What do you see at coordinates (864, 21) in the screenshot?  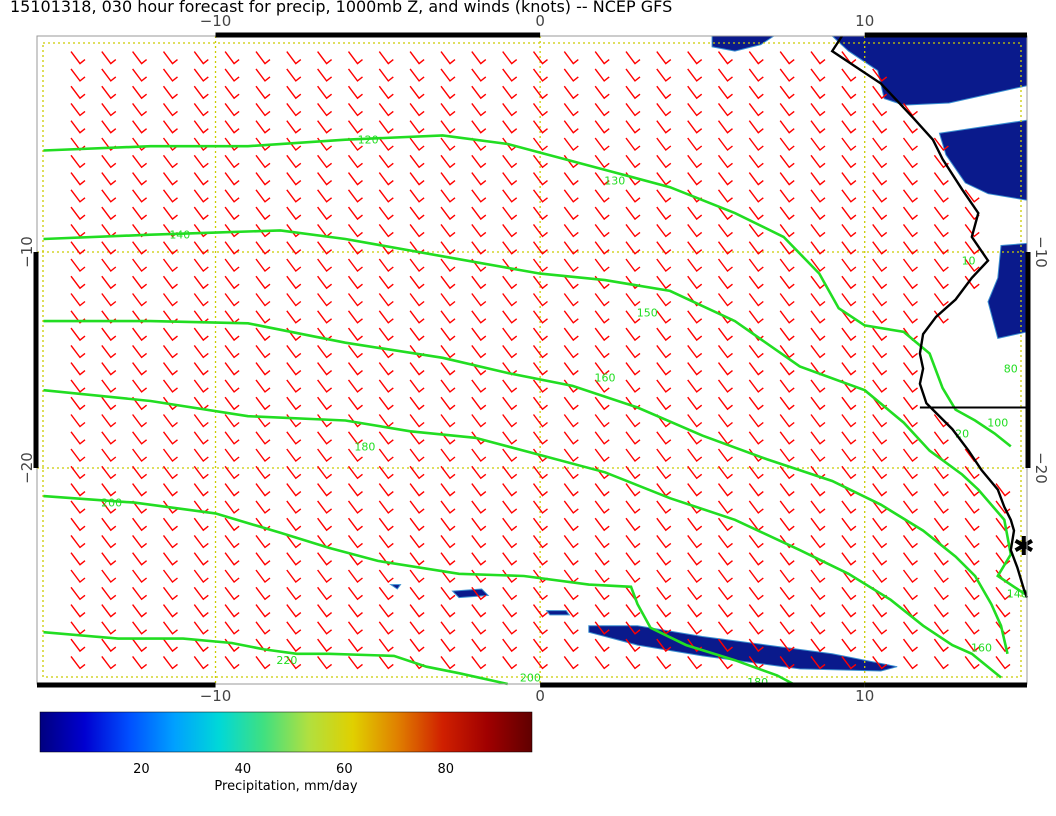 I see `x-tick-label-top: 10` at bounding box center [864, 21].